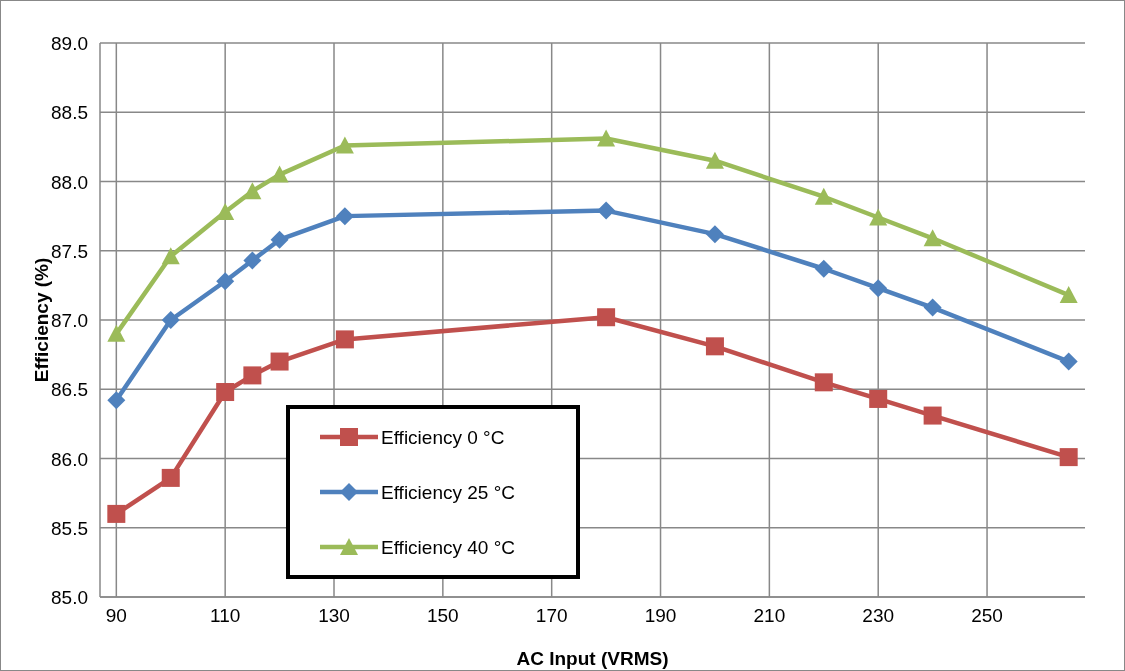  Describe the element at coordinates (334, 615) in the screenshot. I see `x-tick-label: 130` at that location.